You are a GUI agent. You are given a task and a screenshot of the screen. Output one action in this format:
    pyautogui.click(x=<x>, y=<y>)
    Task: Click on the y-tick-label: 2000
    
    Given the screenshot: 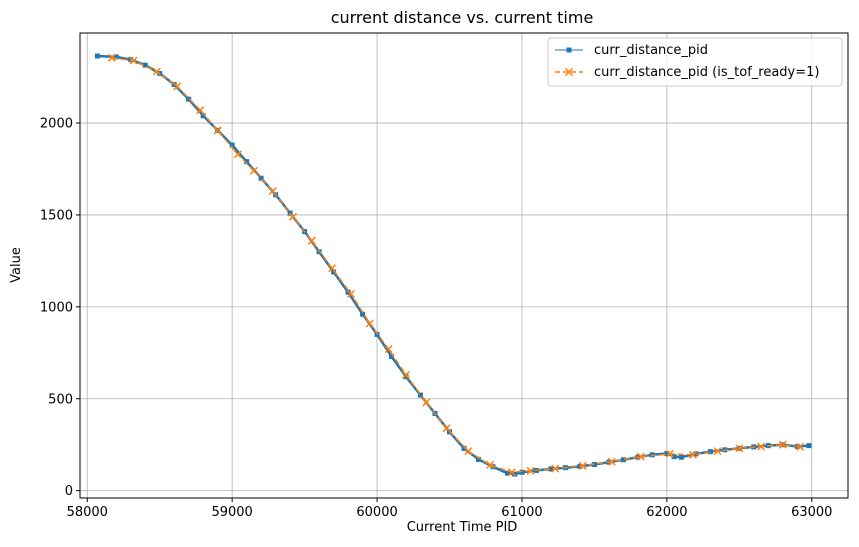 What is the action you would take?
    pyautogui.click(x=56, y=124)
    